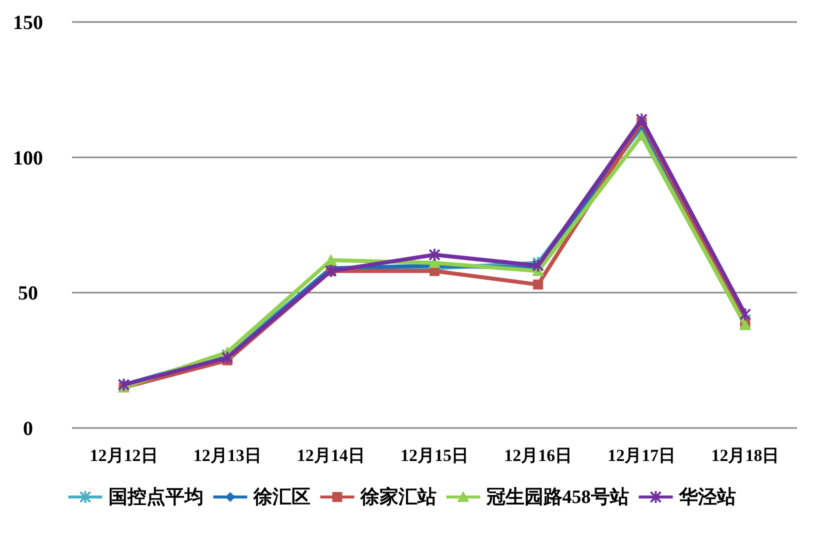  I want to click on legend-label: 冠生园路458号站, so click(557, 497).